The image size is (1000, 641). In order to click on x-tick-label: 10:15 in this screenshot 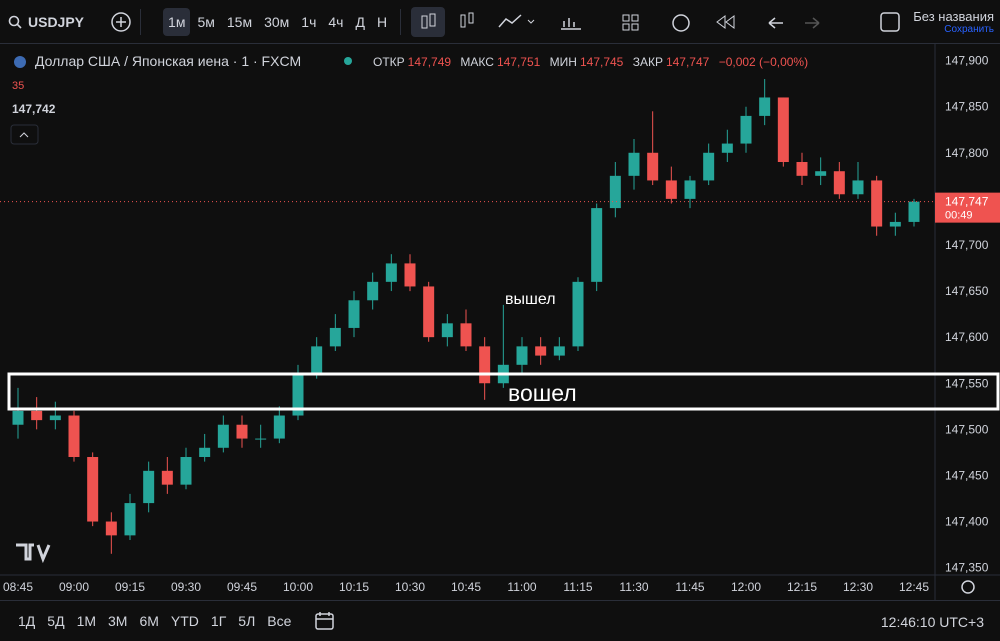, I will do `click(354, 587)`.